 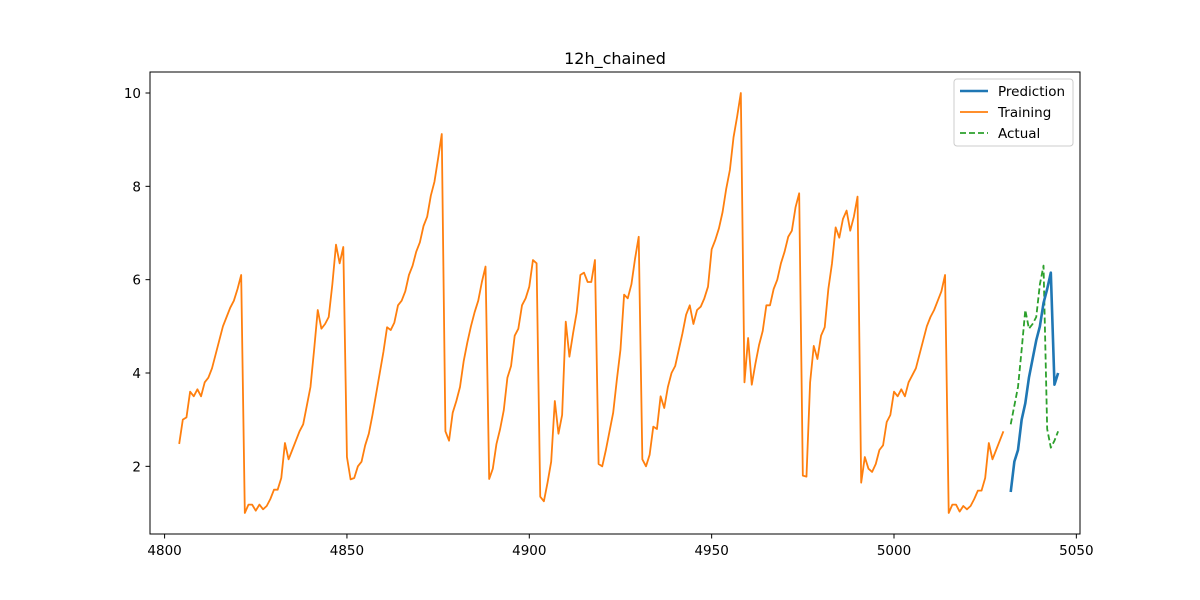 I want to click on x-tick-label: 5000, so click(x=894, y=551).